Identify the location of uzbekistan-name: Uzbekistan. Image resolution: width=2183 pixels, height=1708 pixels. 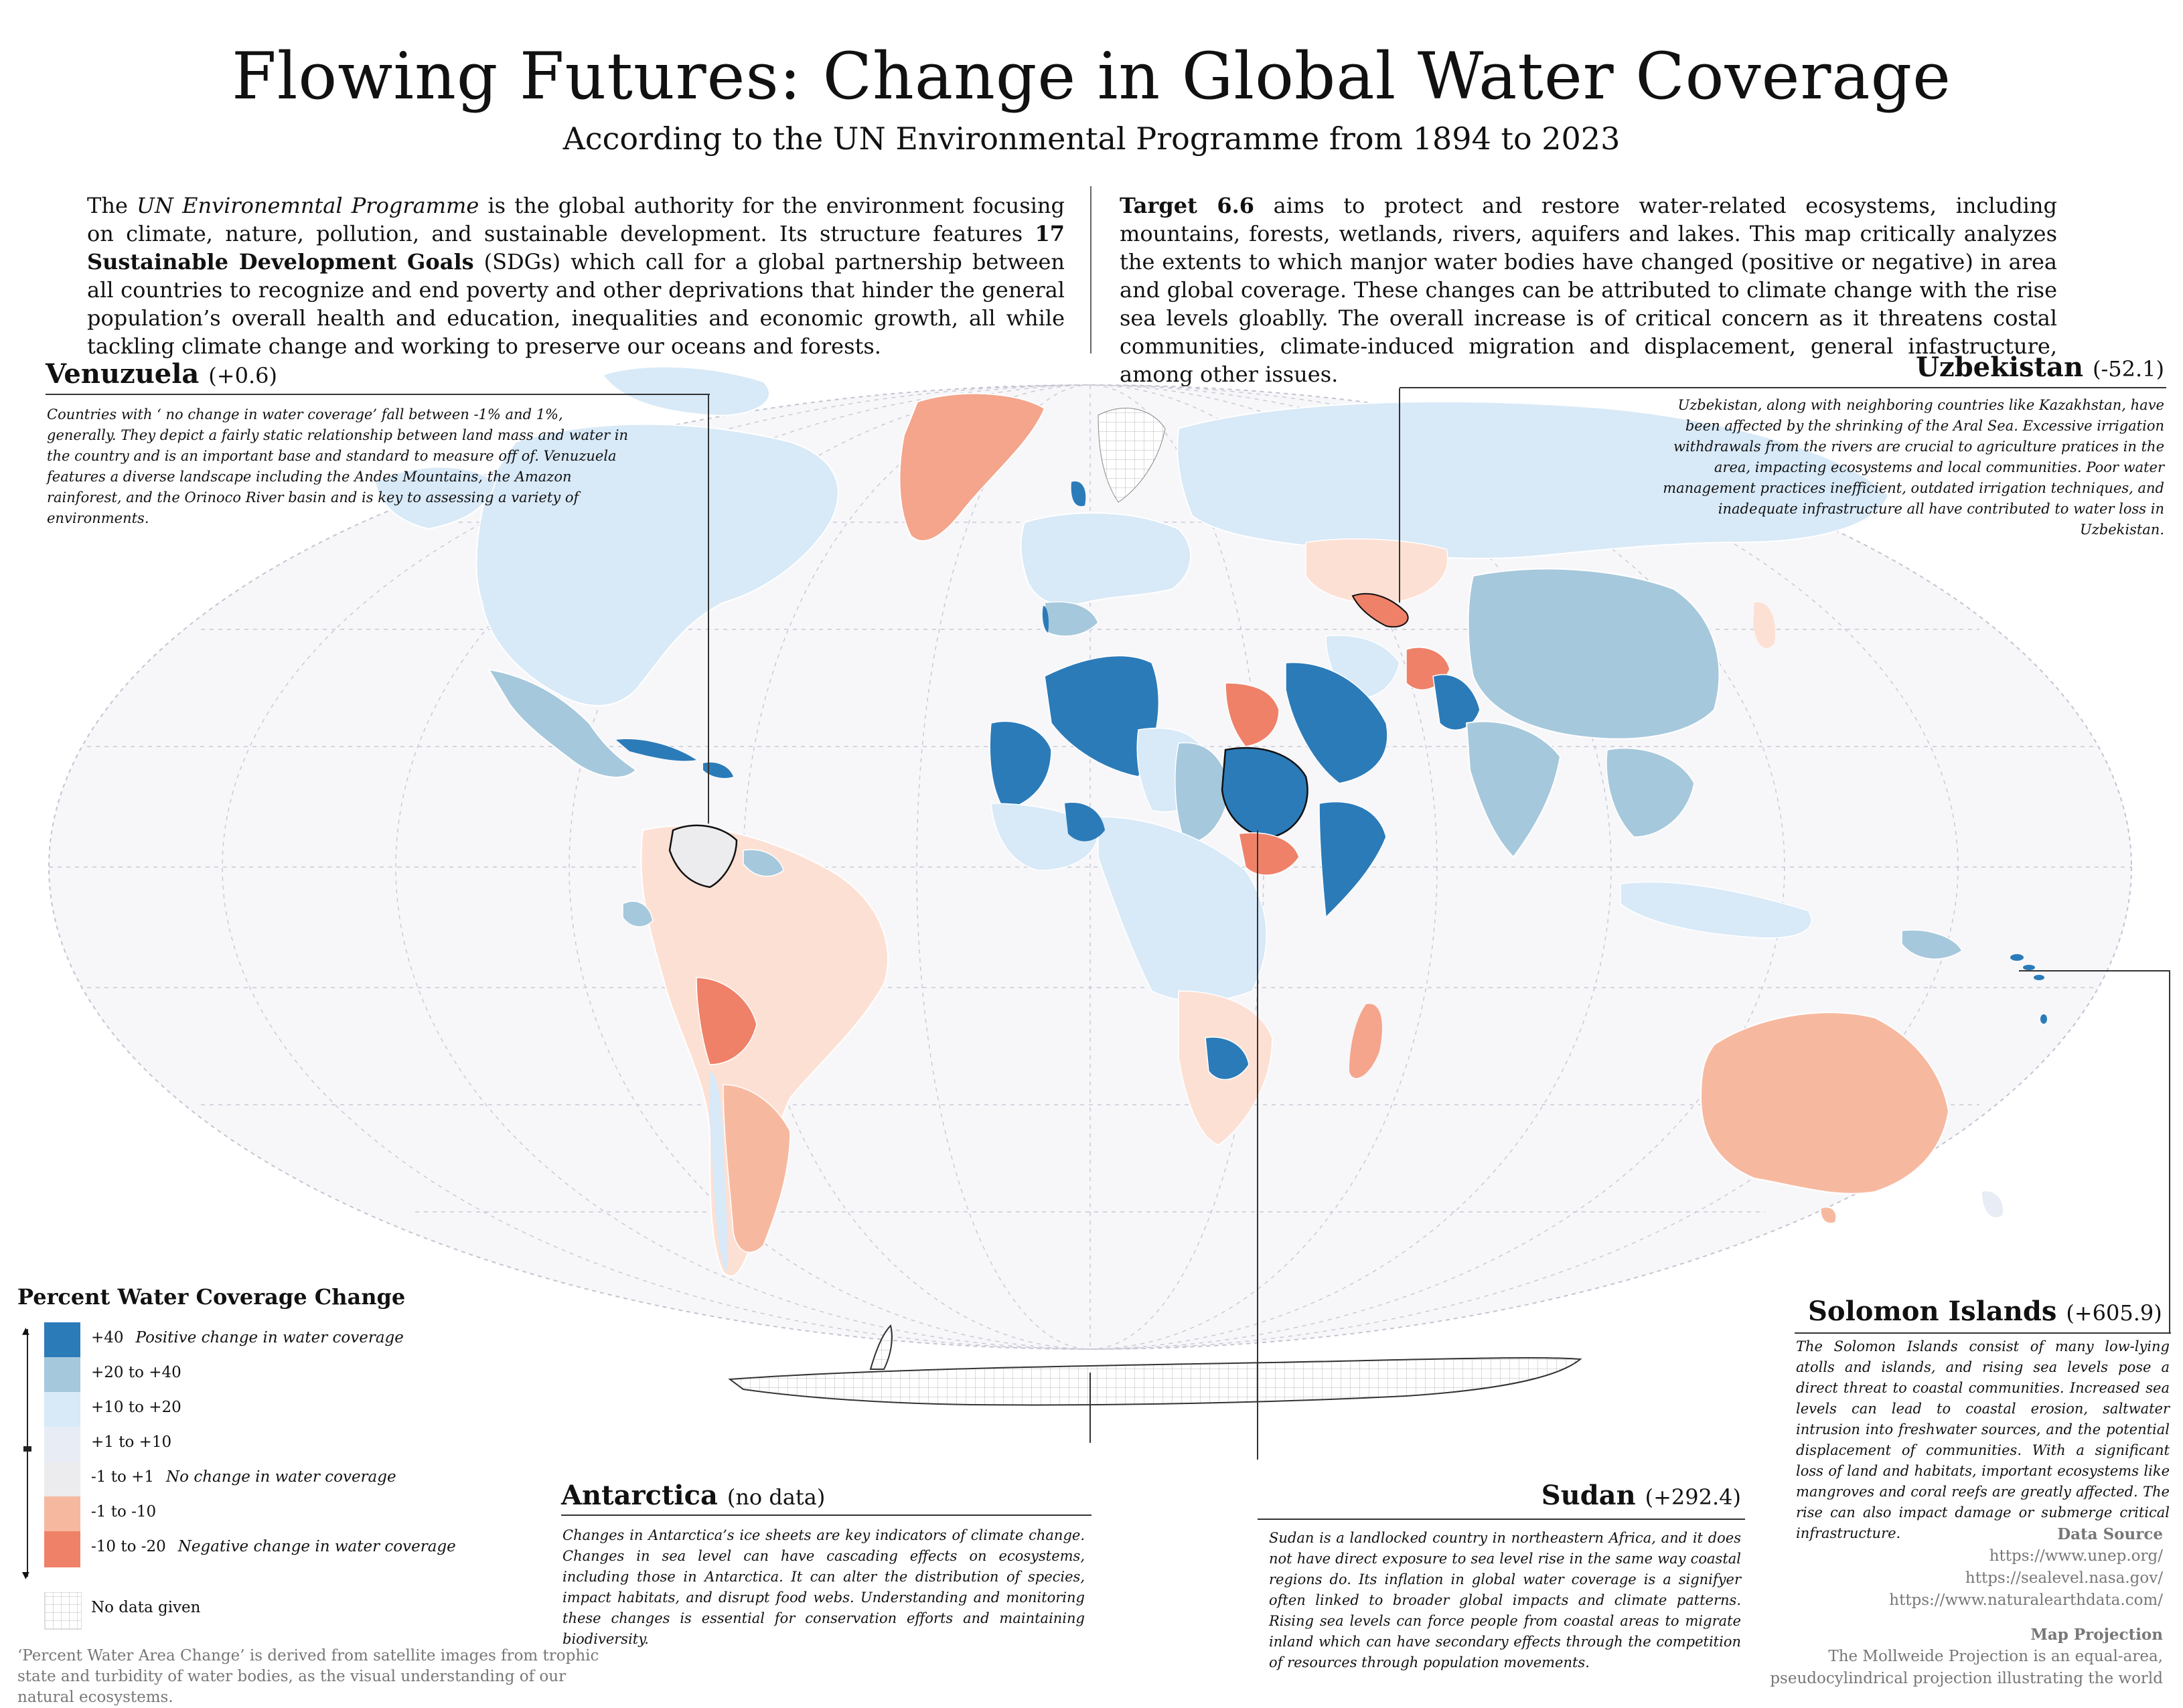
(2000, 367).